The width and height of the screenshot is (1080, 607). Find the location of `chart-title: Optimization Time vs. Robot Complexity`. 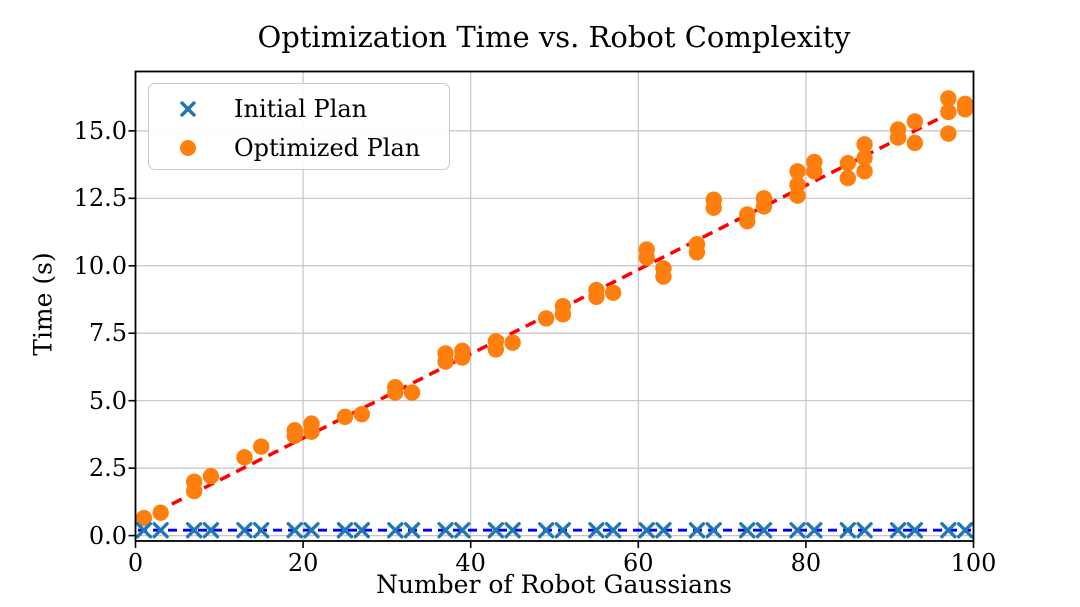

chart-title: Optimization Time vs. Robot Complexity is located at coordinates (554, 37).